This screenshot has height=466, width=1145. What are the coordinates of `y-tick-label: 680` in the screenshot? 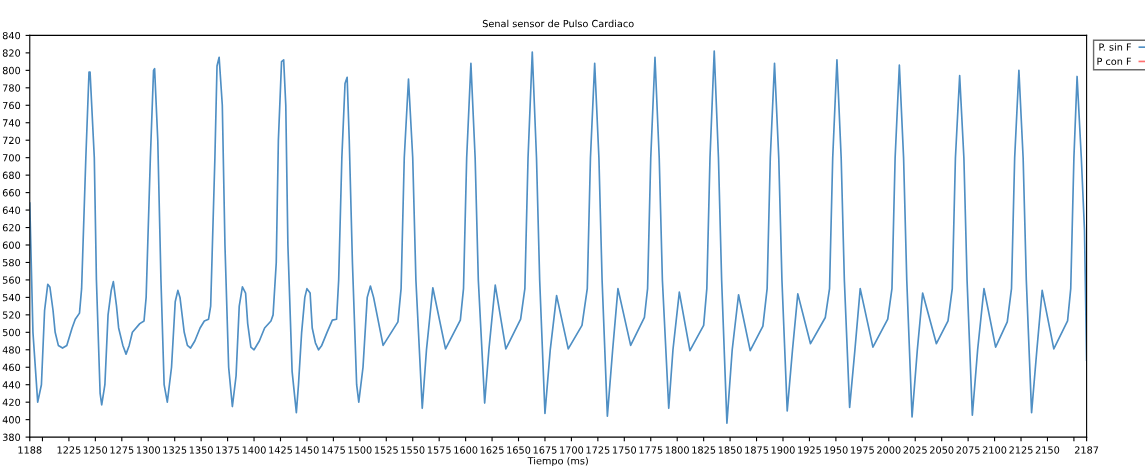 It's located at (11, 175).